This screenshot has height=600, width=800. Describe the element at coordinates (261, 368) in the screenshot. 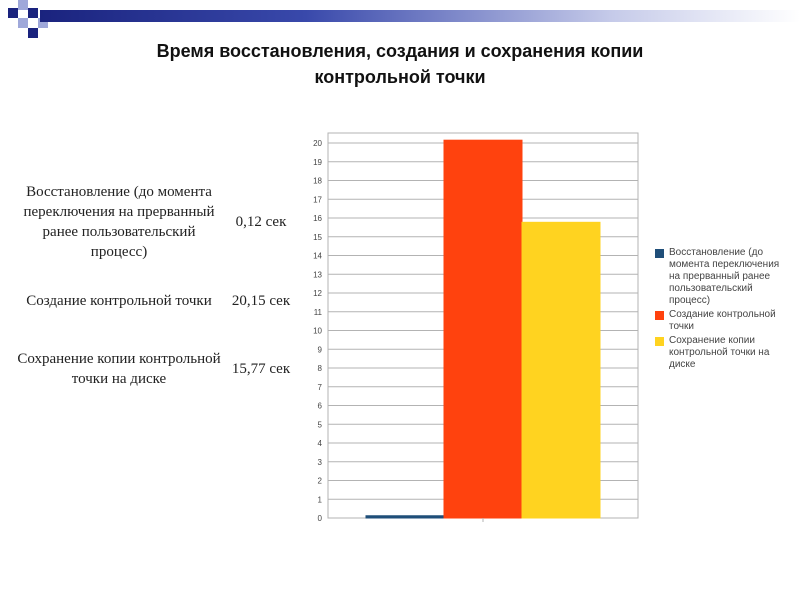

I see `table-row-value: 15,77 сек` at that location.